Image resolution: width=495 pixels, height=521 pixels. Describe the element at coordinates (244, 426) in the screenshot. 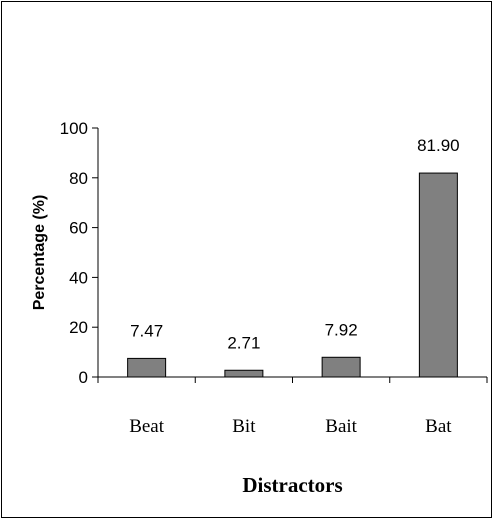

I see `x-tick-label: Bit` at that location.